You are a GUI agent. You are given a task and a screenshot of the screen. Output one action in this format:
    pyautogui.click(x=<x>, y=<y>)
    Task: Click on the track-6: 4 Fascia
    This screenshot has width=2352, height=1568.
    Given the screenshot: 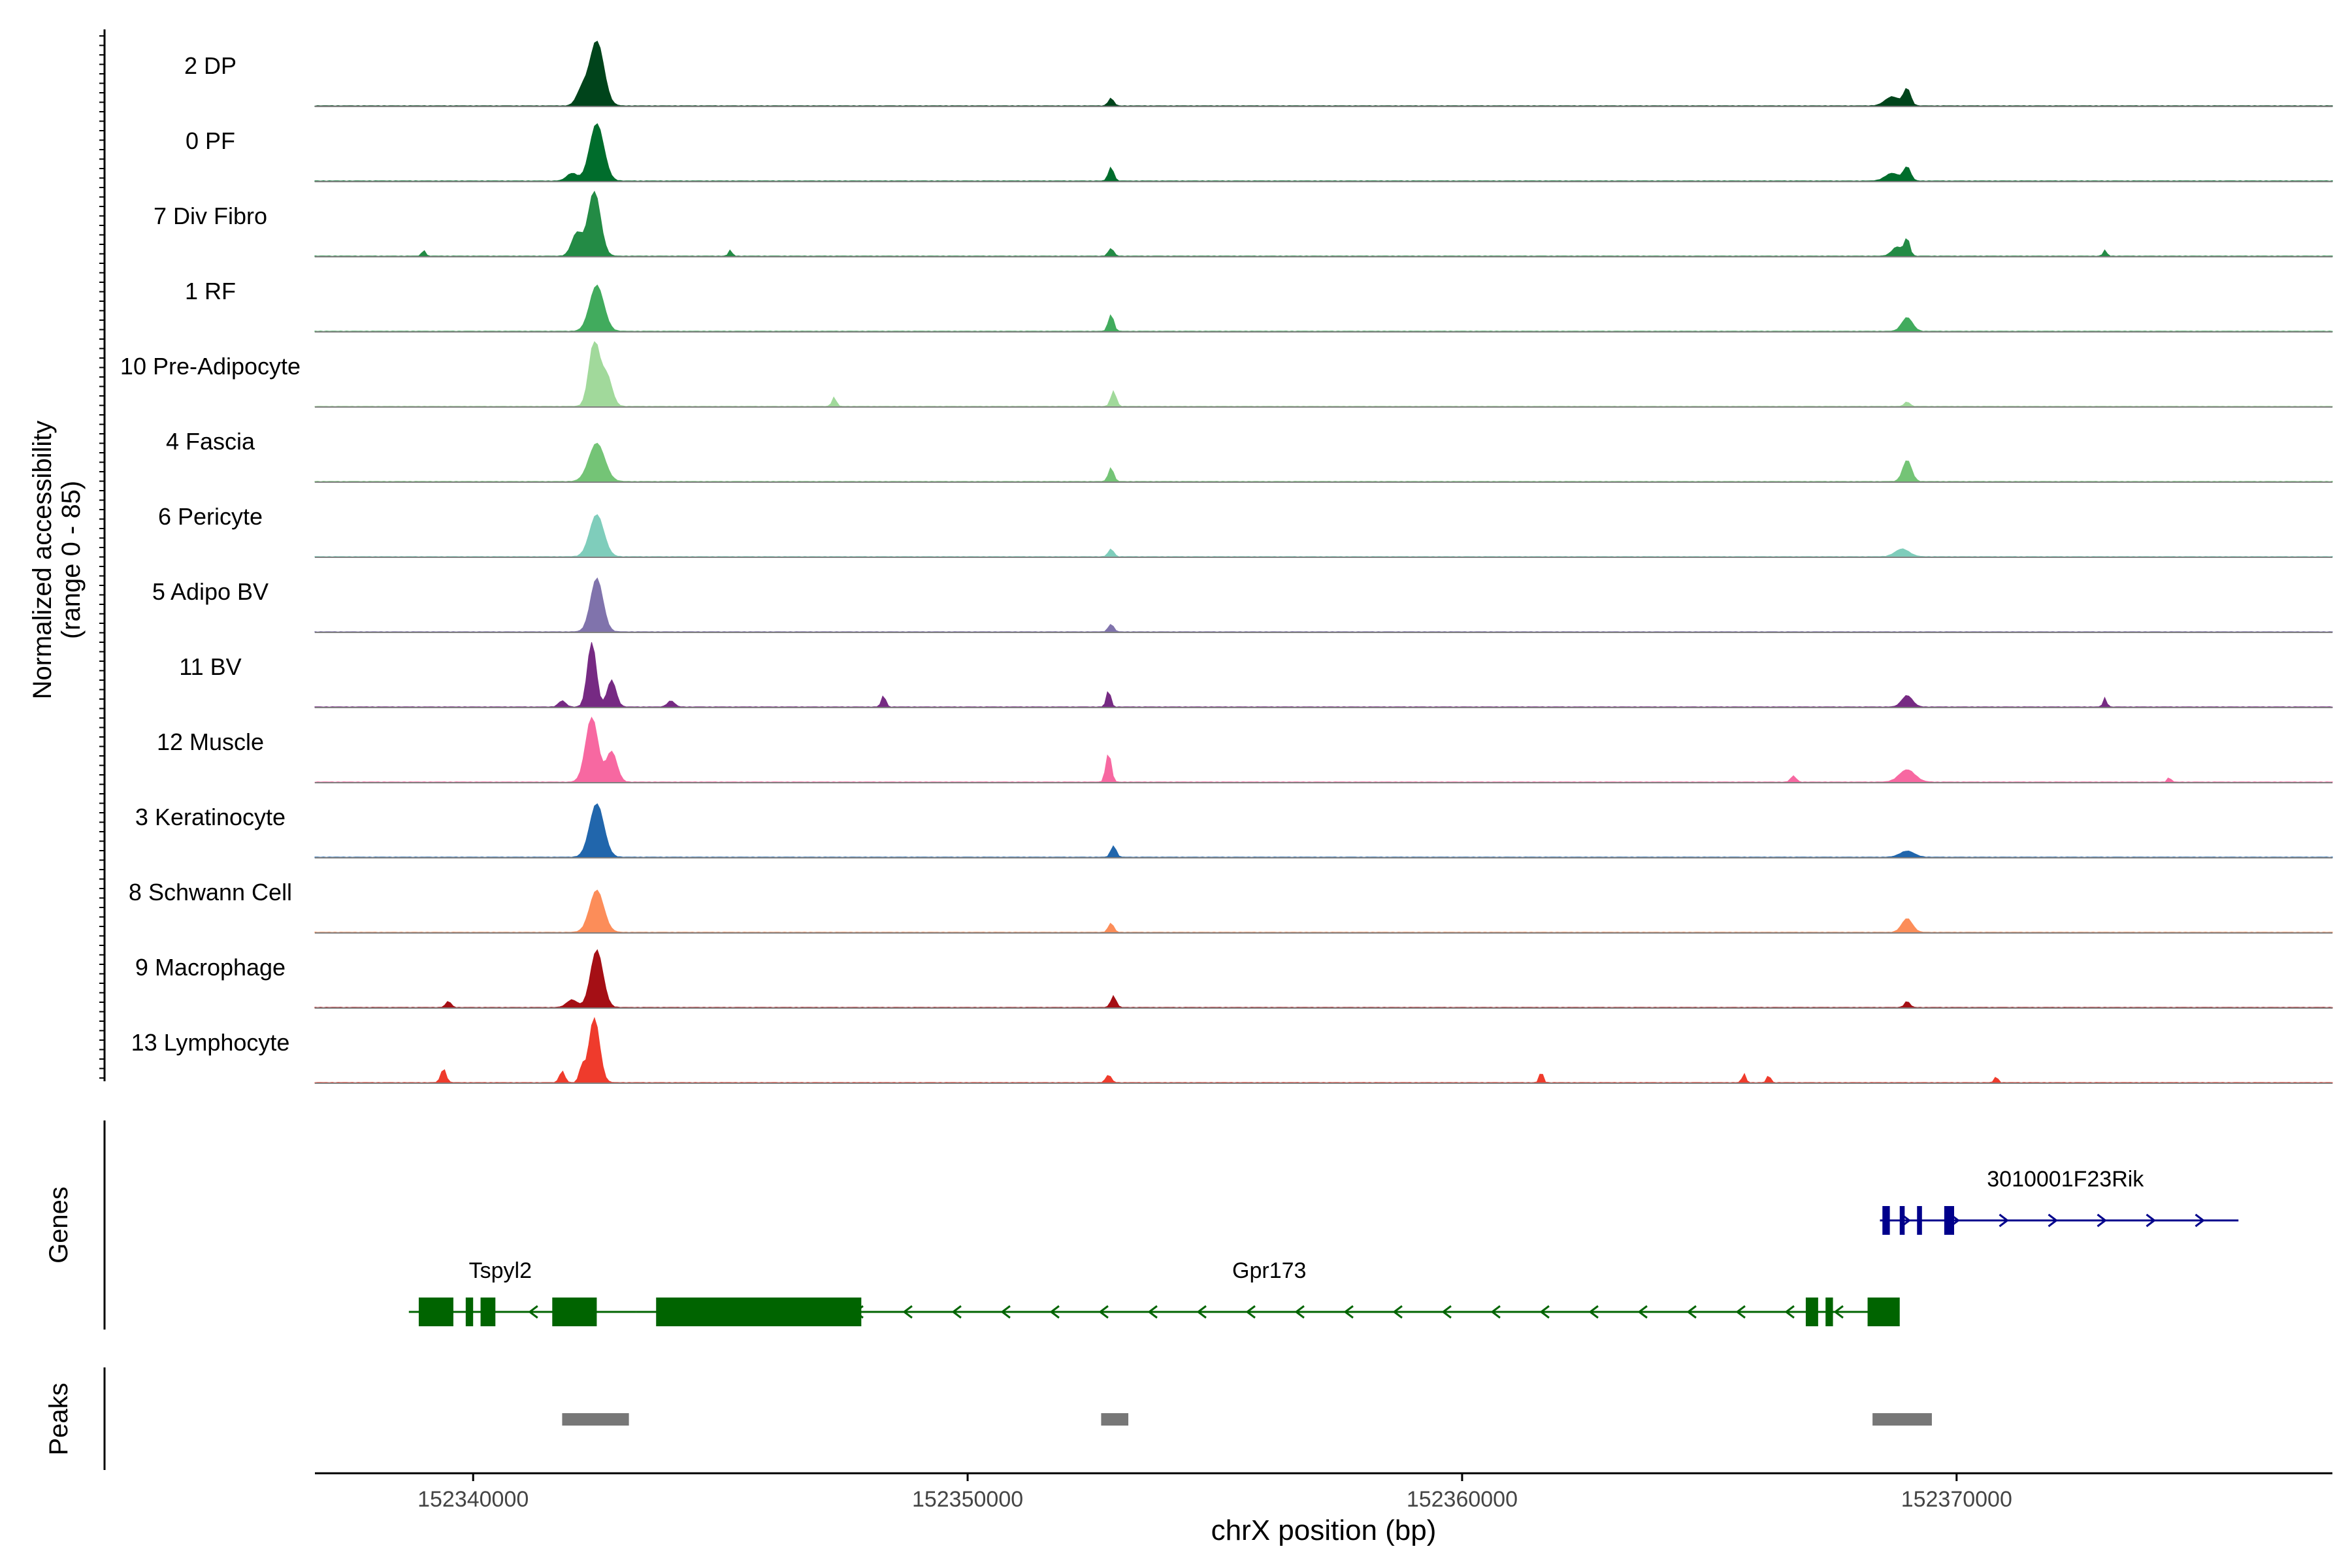 What is the action you would take?
    pyautogui.click(x=1249, y=455)
    